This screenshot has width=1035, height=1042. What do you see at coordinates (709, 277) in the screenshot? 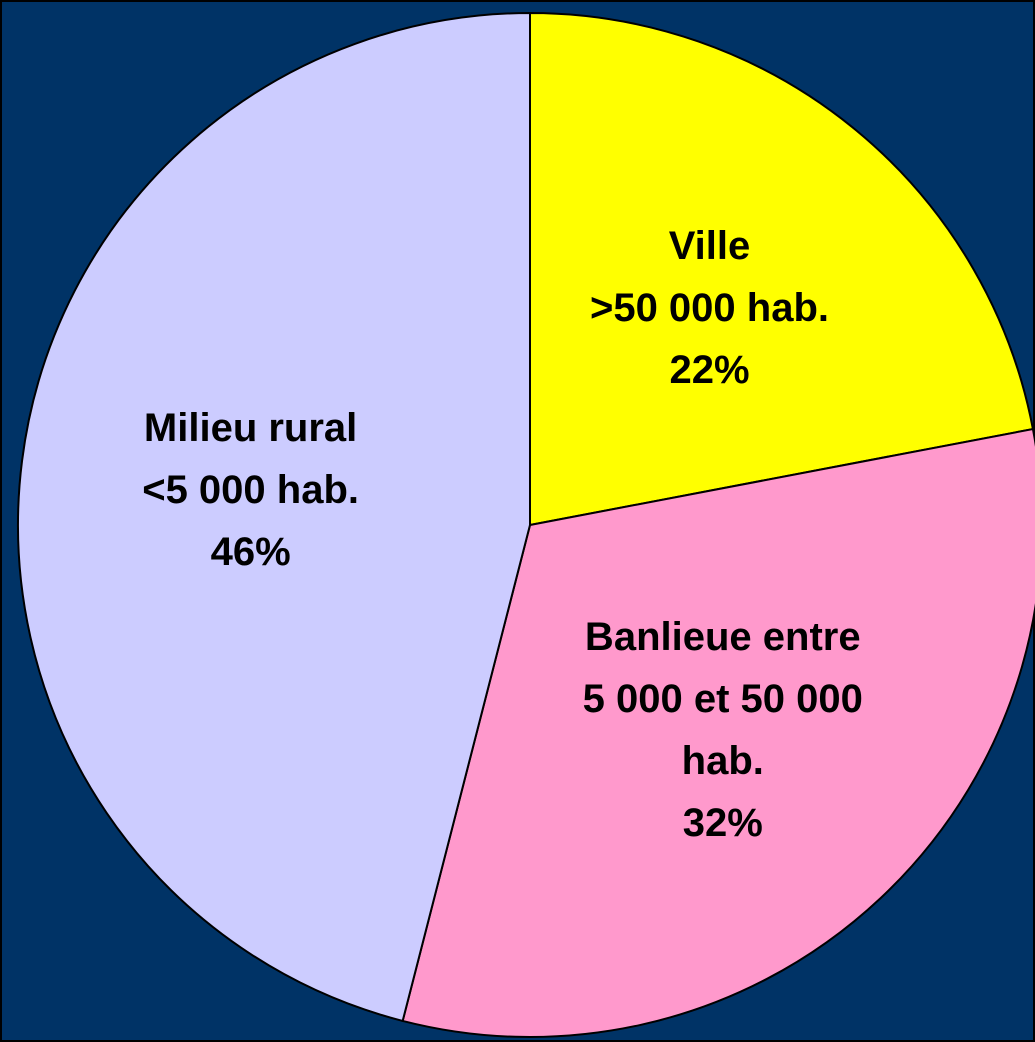
I see `category-label: Ville >50 000 hab.` at bounding box center [709, 277].